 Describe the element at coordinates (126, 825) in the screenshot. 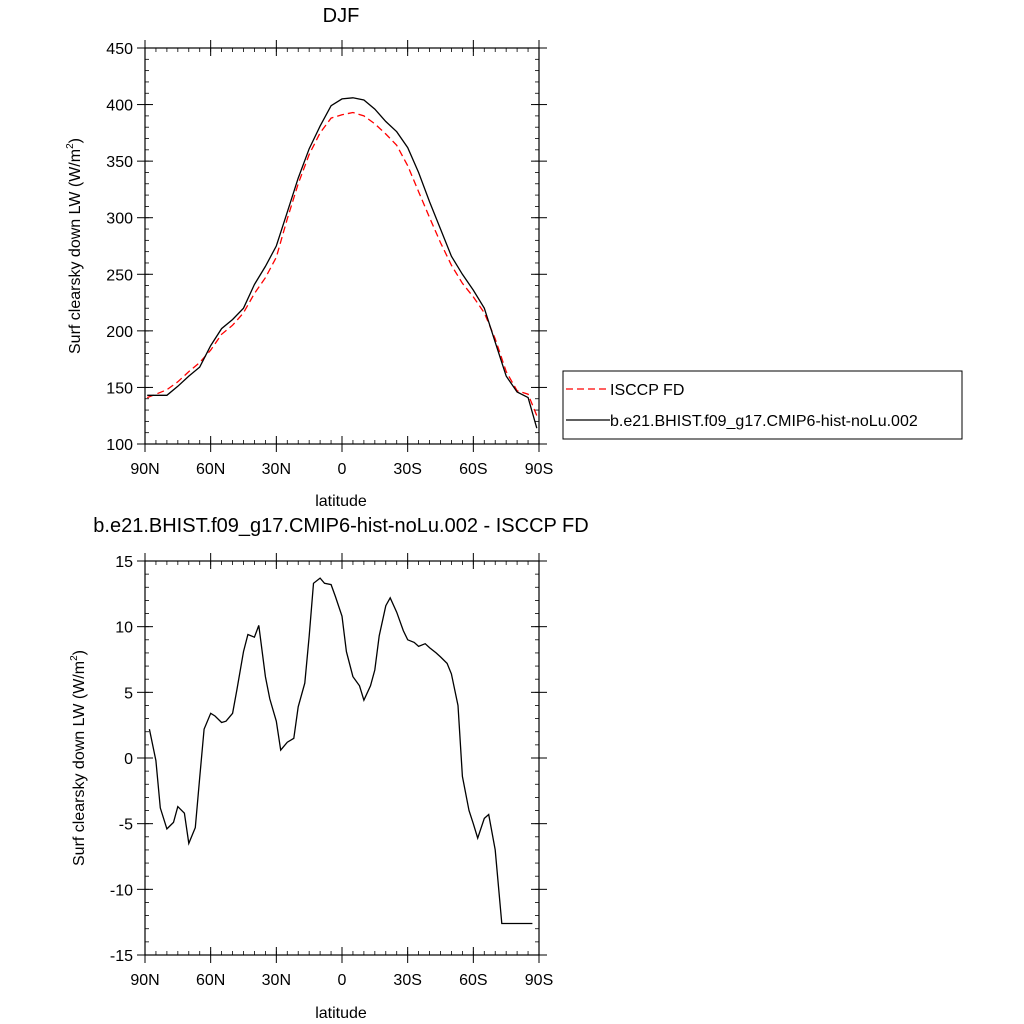

I see `y-tick-label: -5` at that location.